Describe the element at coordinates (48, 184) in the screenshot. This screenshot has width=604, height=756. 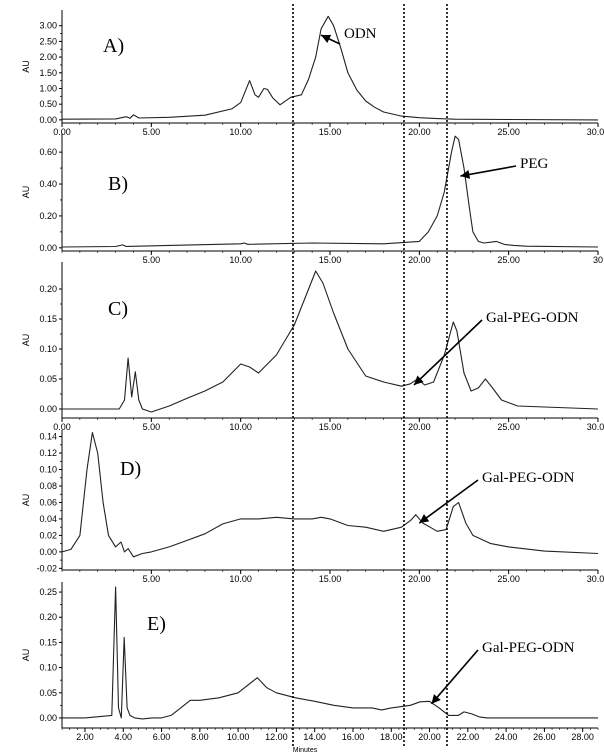
I see `y-tick-label: 0.40` at that location.